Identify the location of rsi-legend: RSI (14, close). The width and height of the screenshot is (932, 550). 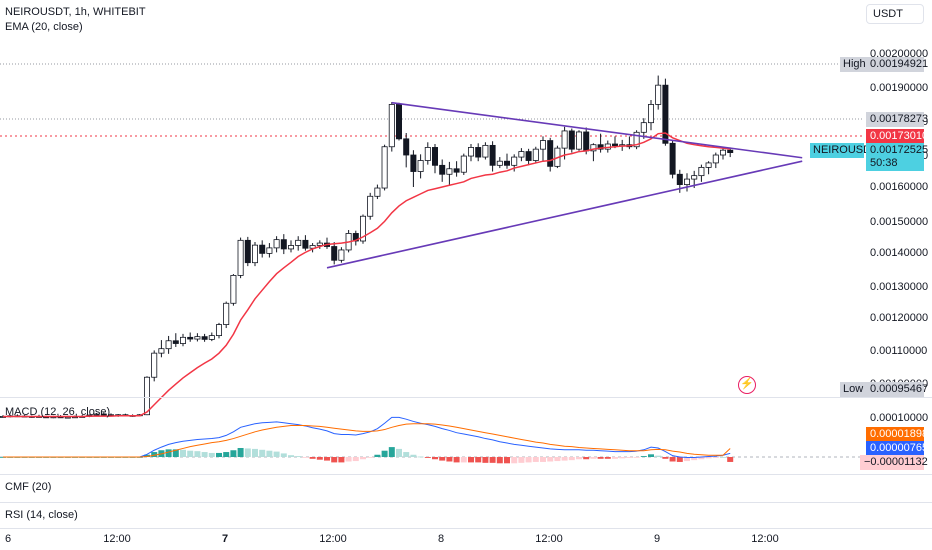
(41, 515).